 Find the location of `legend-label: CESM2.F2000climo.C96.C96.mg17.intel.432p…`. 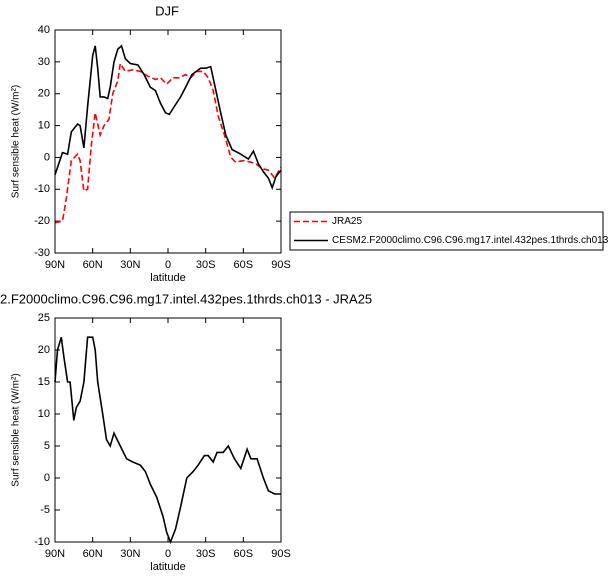

legend-label: CESM2.F2000climo.C96.C96.mg17.intel.432p… is located at coordinates (470, 240).